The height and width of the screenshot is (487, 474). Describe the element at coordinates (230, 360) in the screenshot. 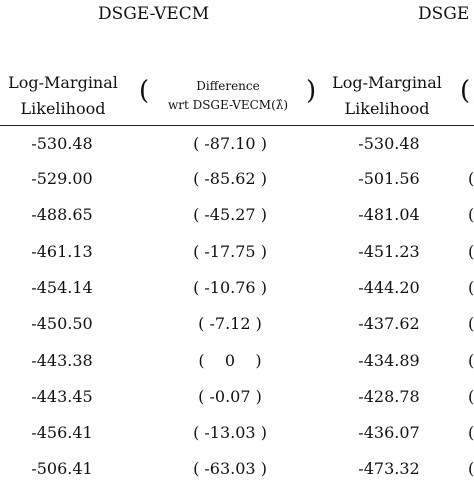

I see `cell-difference: ( 0 )` at that location.